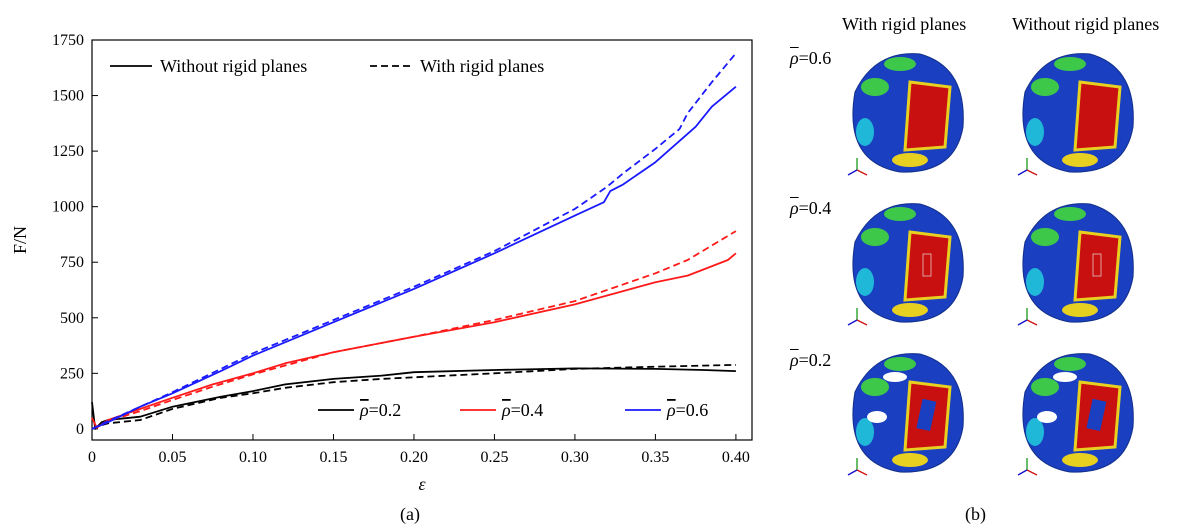  I want to click on y-tick-label: 1750, so click(68, 40).